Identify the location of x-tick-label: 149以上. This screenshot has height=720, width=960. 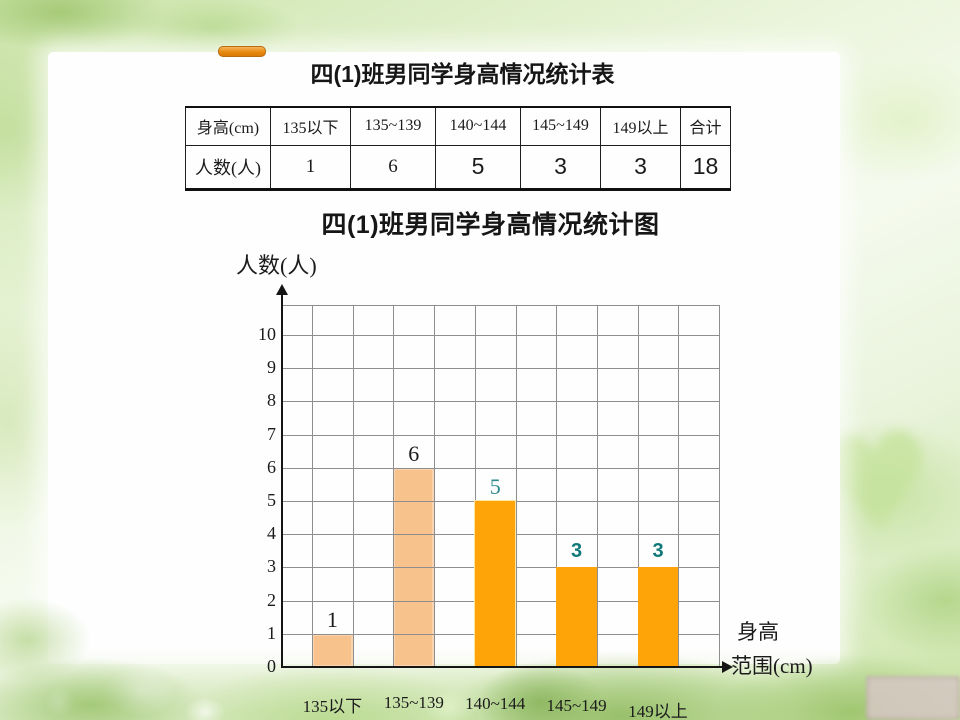
(658, 711).